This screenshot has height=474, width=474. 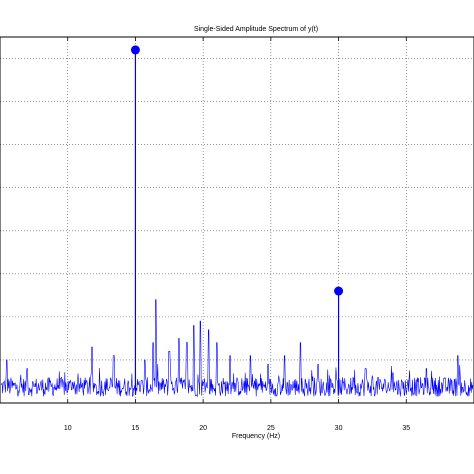 What do you see at coordinates (136, 428) in the screenshot?
I see `x-tick-label-1: 15` at bounding box center [136, 428].